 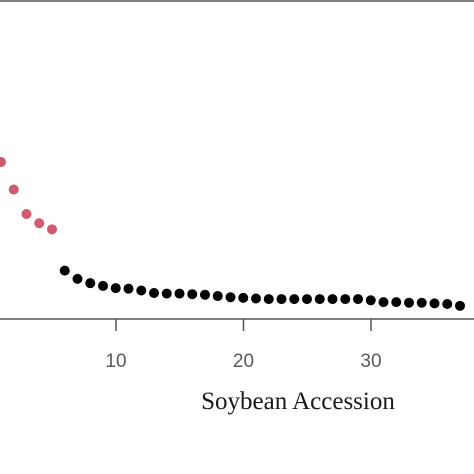 What do you see at coordinates (370, 361) in the screenshot?
I see `x-tick-label-30: 30` at bounding box center [370, 361].